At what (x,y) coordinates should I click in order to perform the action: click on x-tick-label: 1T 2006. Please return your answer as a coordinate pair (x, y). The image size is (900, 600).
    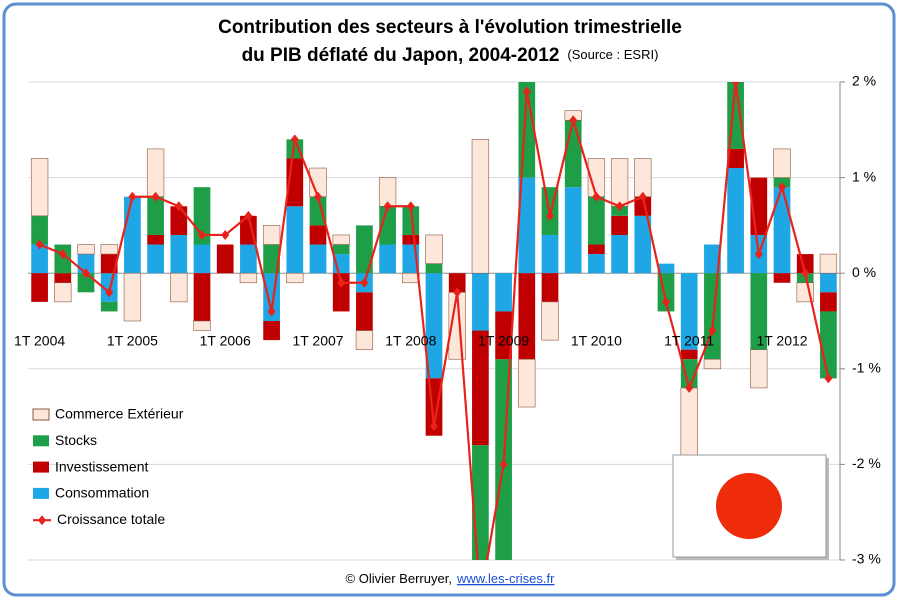
    Looking at the image, I should click on (225, 341).